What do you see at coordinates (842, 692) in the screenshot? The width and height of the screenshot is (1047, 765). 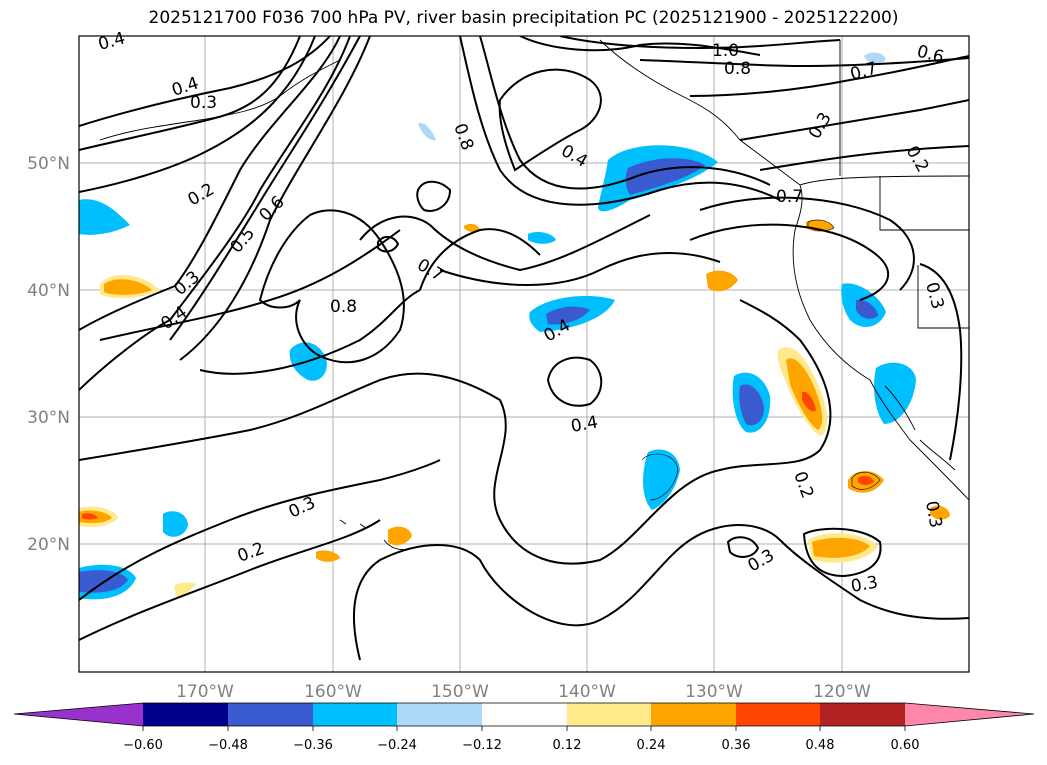 I see `lon-label-120w: 120°W` at bounding box center [842, 692].